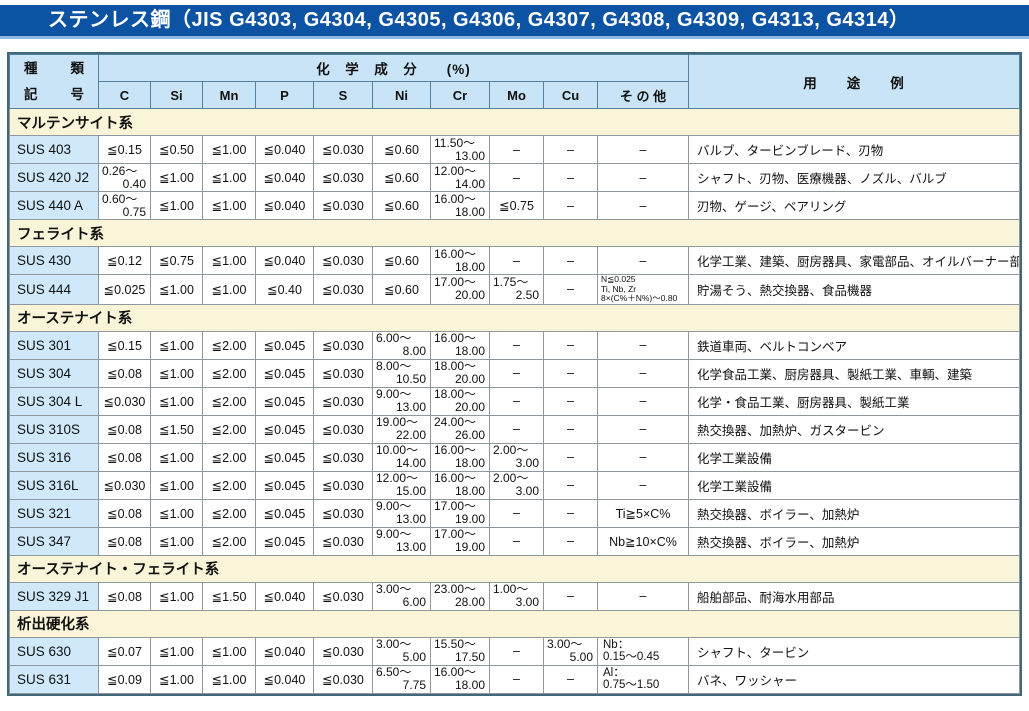 The width and height of the screenshot is (1029, 711). I want to click on section-header: オーステナイト・フェライト系, so click(514, 568).